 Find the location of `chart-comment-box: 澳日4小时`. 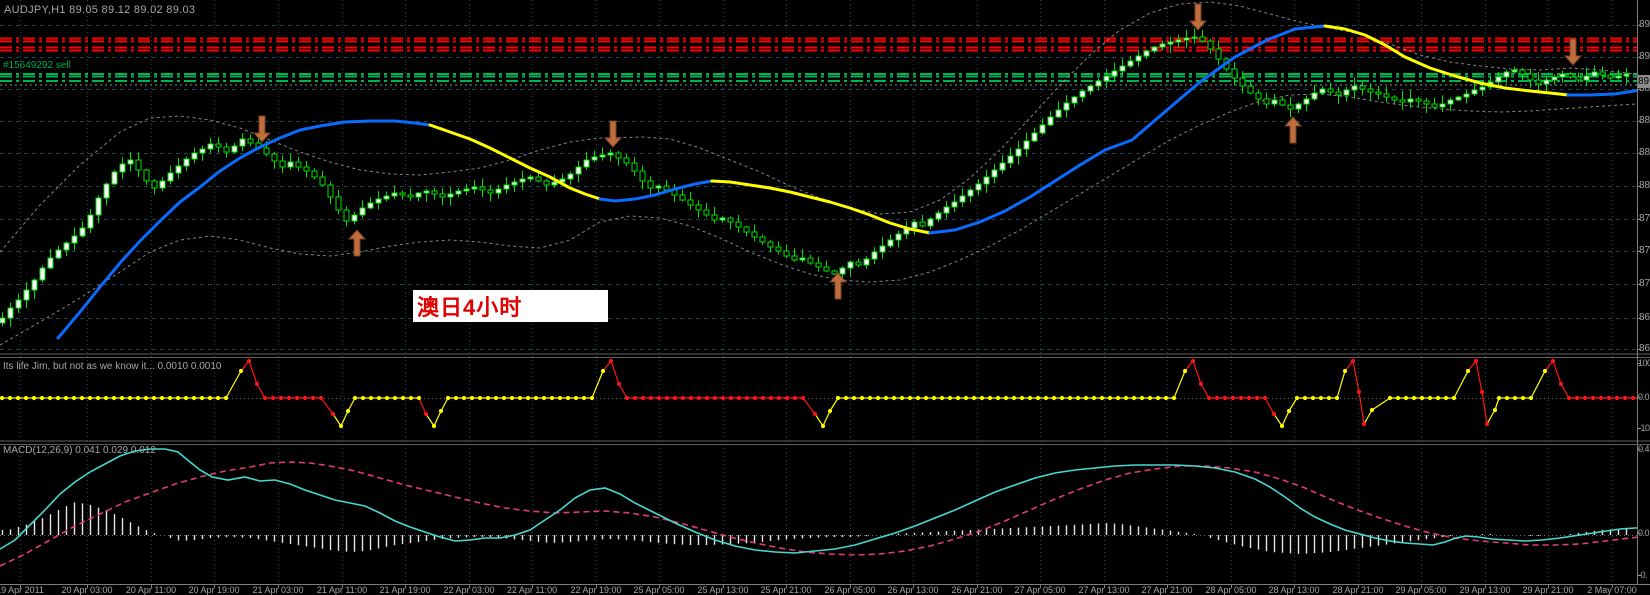

chart-comment-box: 澳日4小时 is located at coordinates (510, 306).